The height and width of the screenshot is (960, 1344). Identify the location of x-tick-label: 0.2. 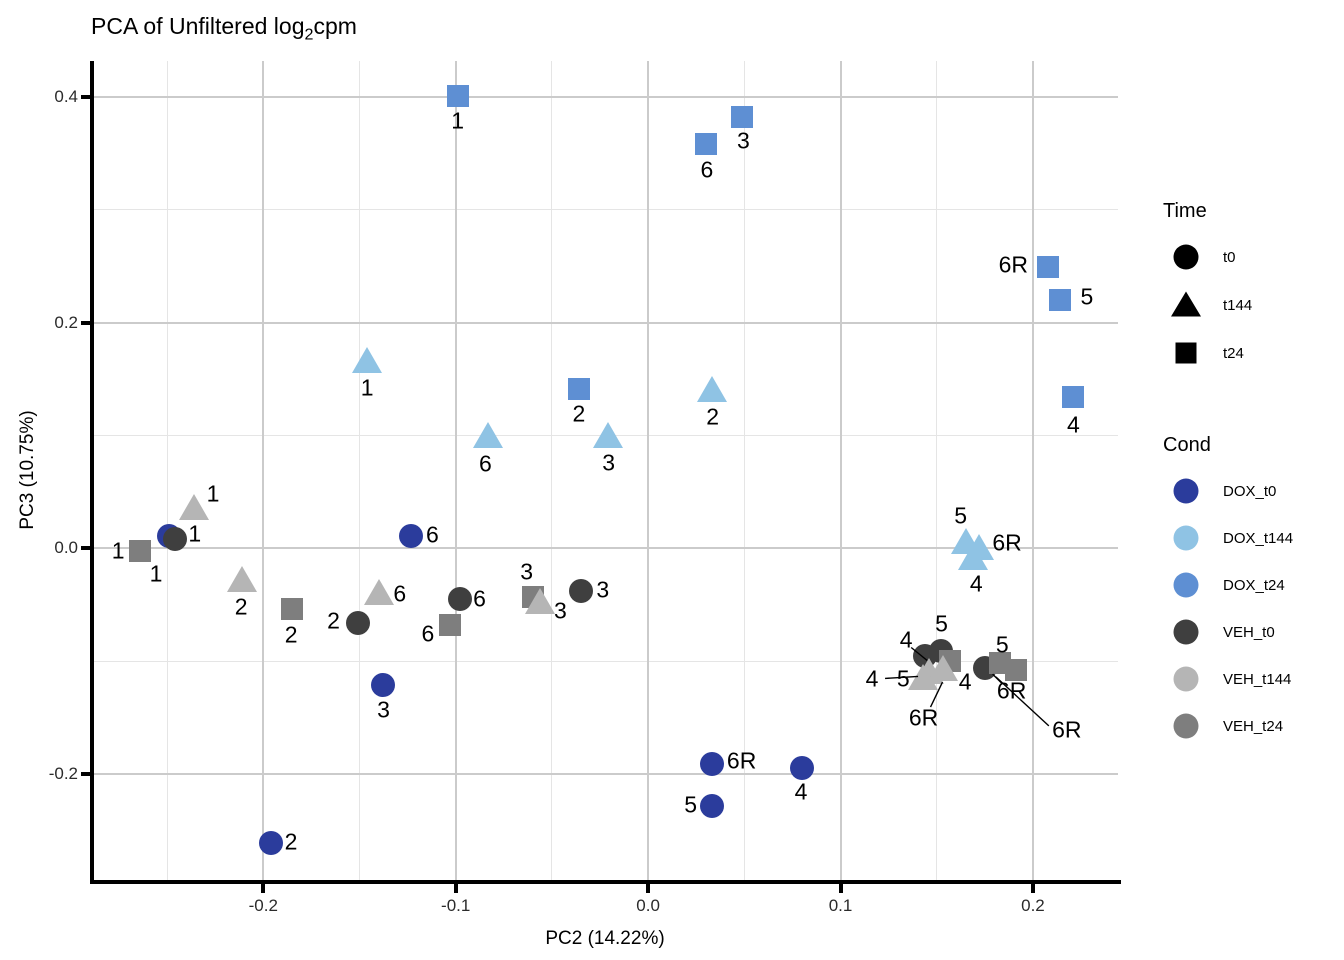
(1033, 905).